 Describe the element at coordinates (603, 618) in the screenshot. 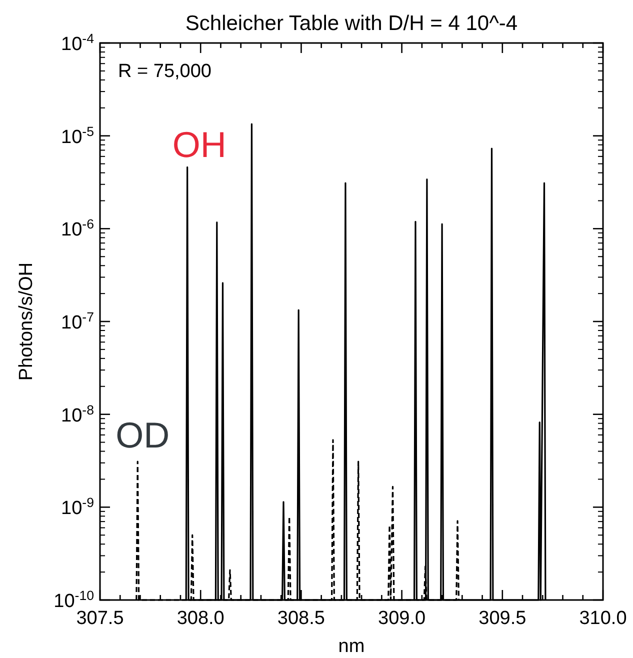

I see `x-tick-label: 310.0` at that location.